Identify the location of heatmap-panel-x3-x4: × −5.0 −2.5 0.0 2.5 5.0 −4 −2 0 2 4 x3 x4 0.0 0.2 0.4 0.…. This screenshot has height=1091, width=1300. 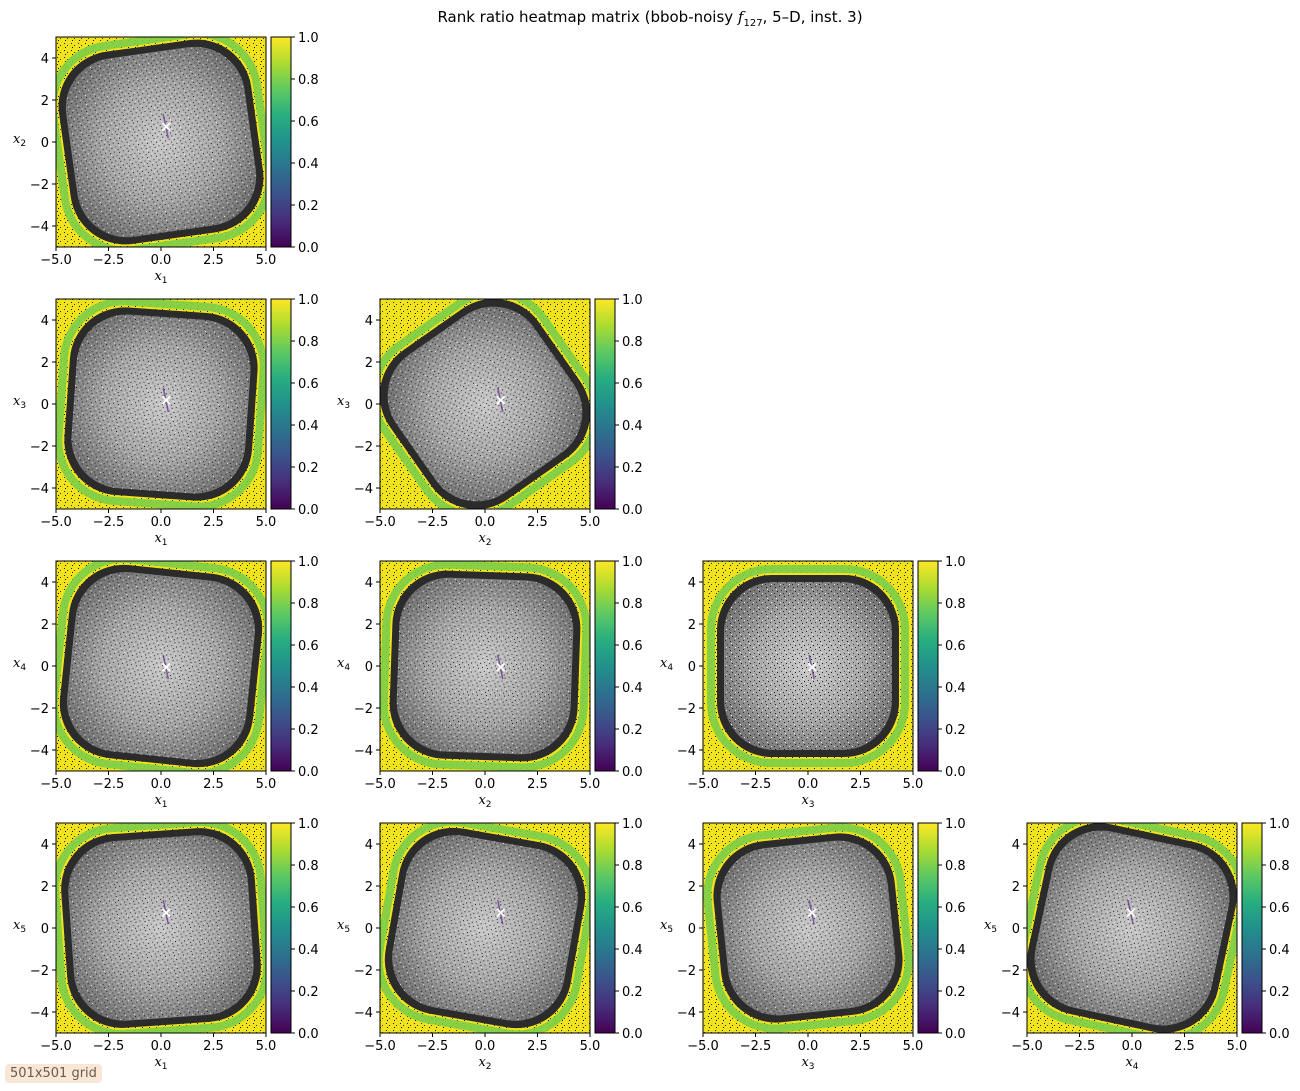
(813, 682).